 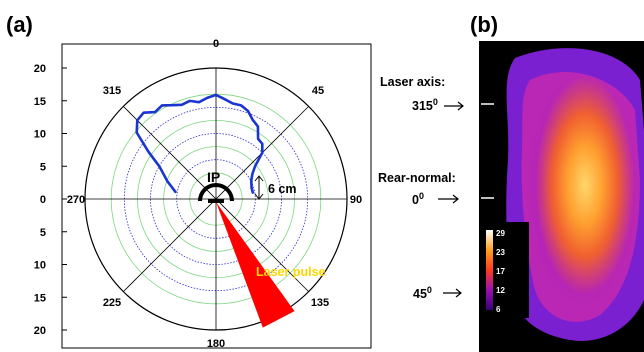 I want to click on colorbar-ticks: 29 23 17 12 6, so click(x=500, y=271).